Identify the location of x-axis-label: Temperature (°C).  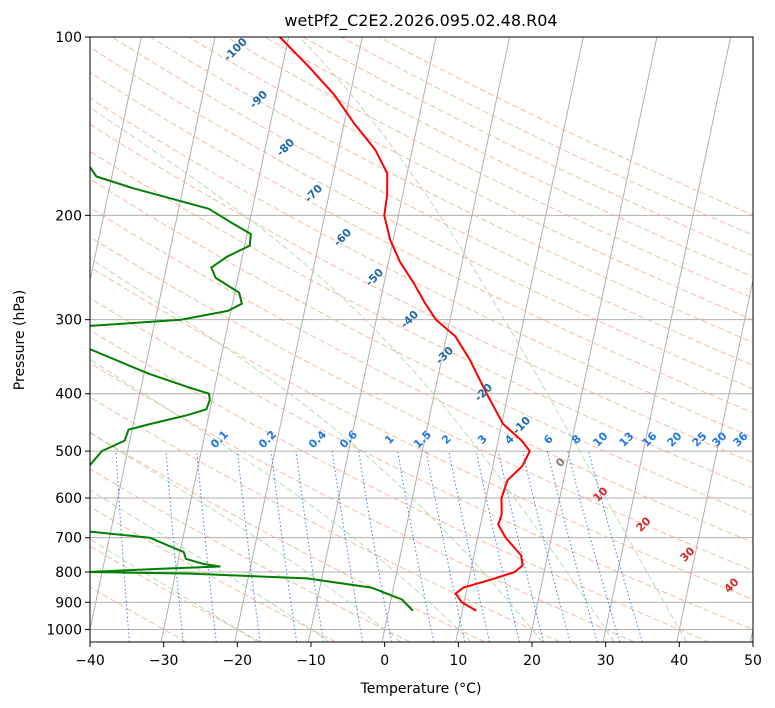
(421, 689).